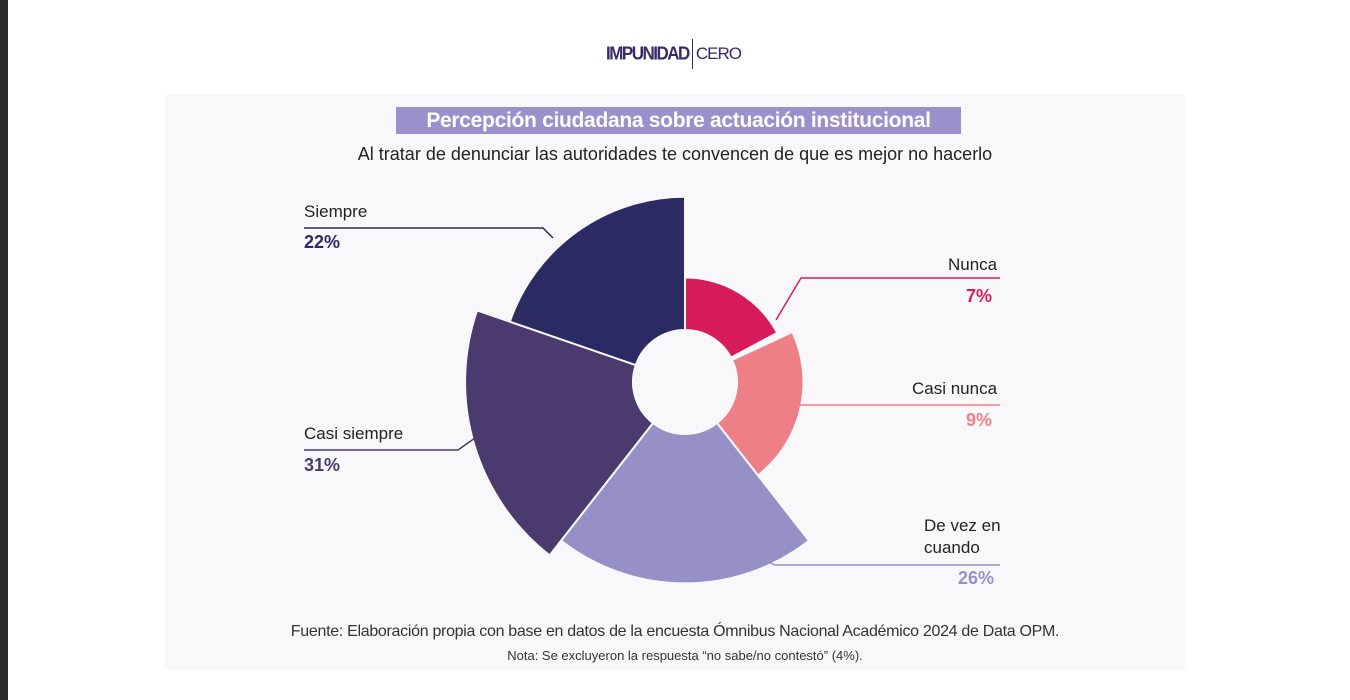 This screenshot has width=1350, height=700. What do you see at coordinates (973, 264) in the screenshot?
I see `label-nunca: Nunca` at bounding box center [973, 264].